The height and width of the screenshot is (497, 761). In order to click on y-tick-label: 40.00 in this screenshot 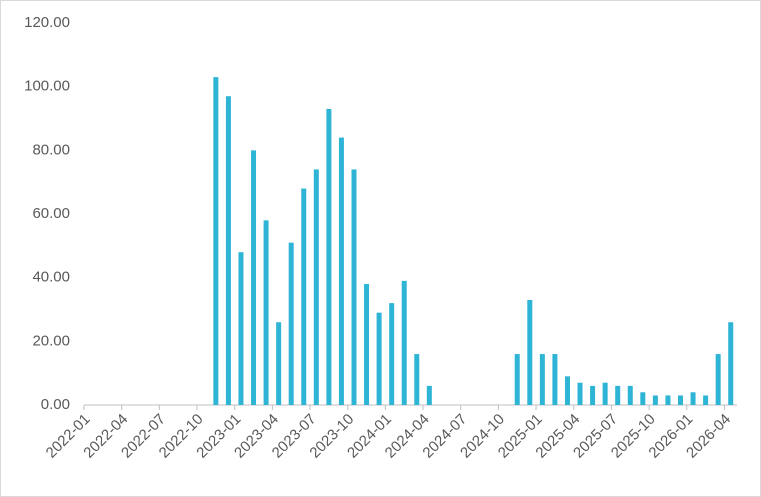, I will do `click(51, 277)`.